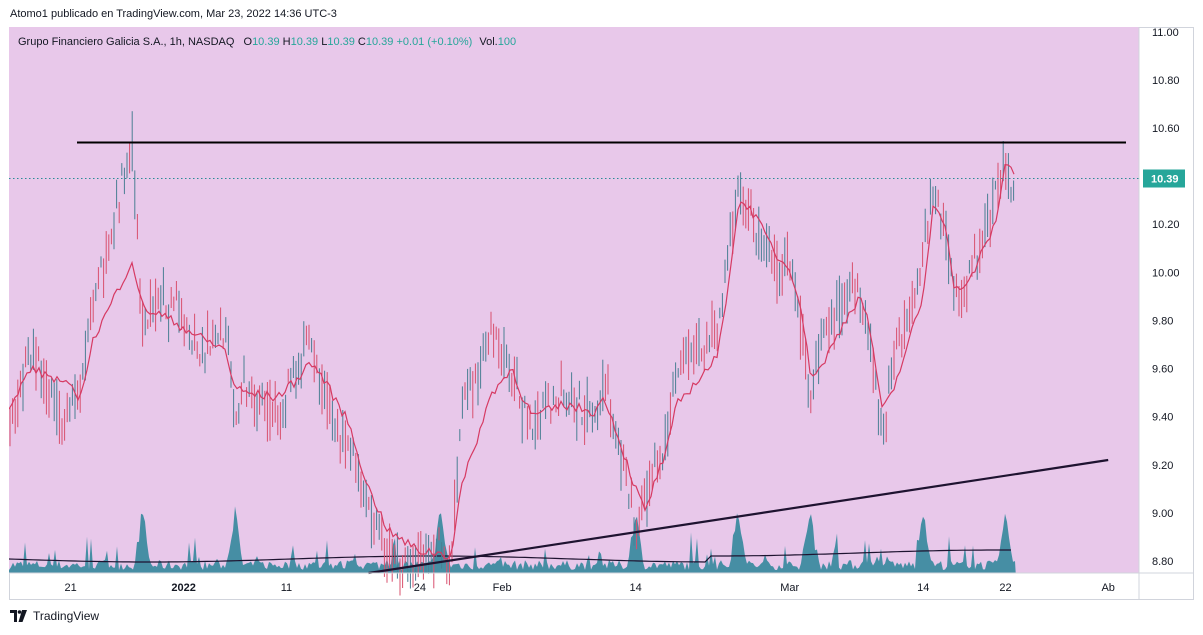  Describe the element at coordinates (1166, 273) in the screenshot. I see `y-tick-label: 10.00` at that location.